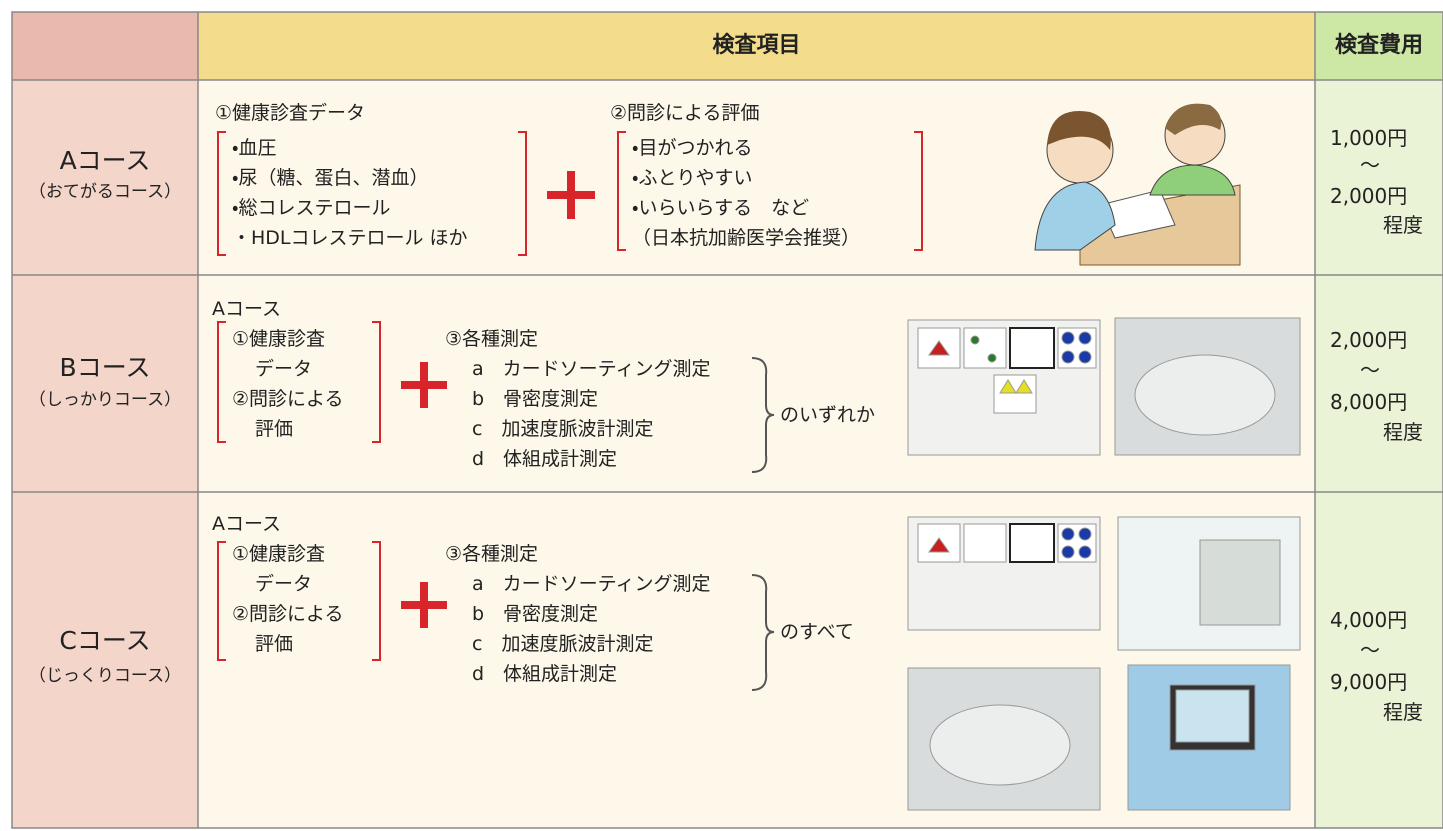  I want to click on item: ・HDLコレステロール ほか, so click(350, 238).